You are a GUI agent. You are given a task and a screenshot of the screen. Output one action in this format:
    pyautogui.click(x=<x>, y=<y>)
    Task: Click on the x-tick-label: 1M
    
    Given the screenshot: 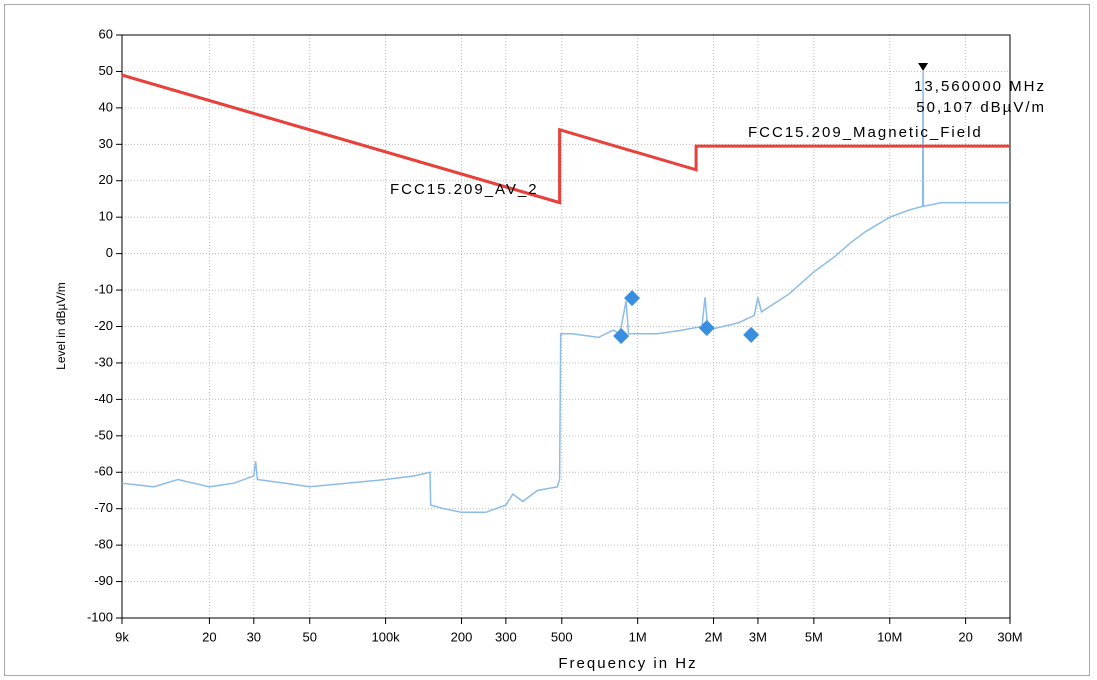 What is the action you would take?
    pyautogui.click(x=638, y=636)
    